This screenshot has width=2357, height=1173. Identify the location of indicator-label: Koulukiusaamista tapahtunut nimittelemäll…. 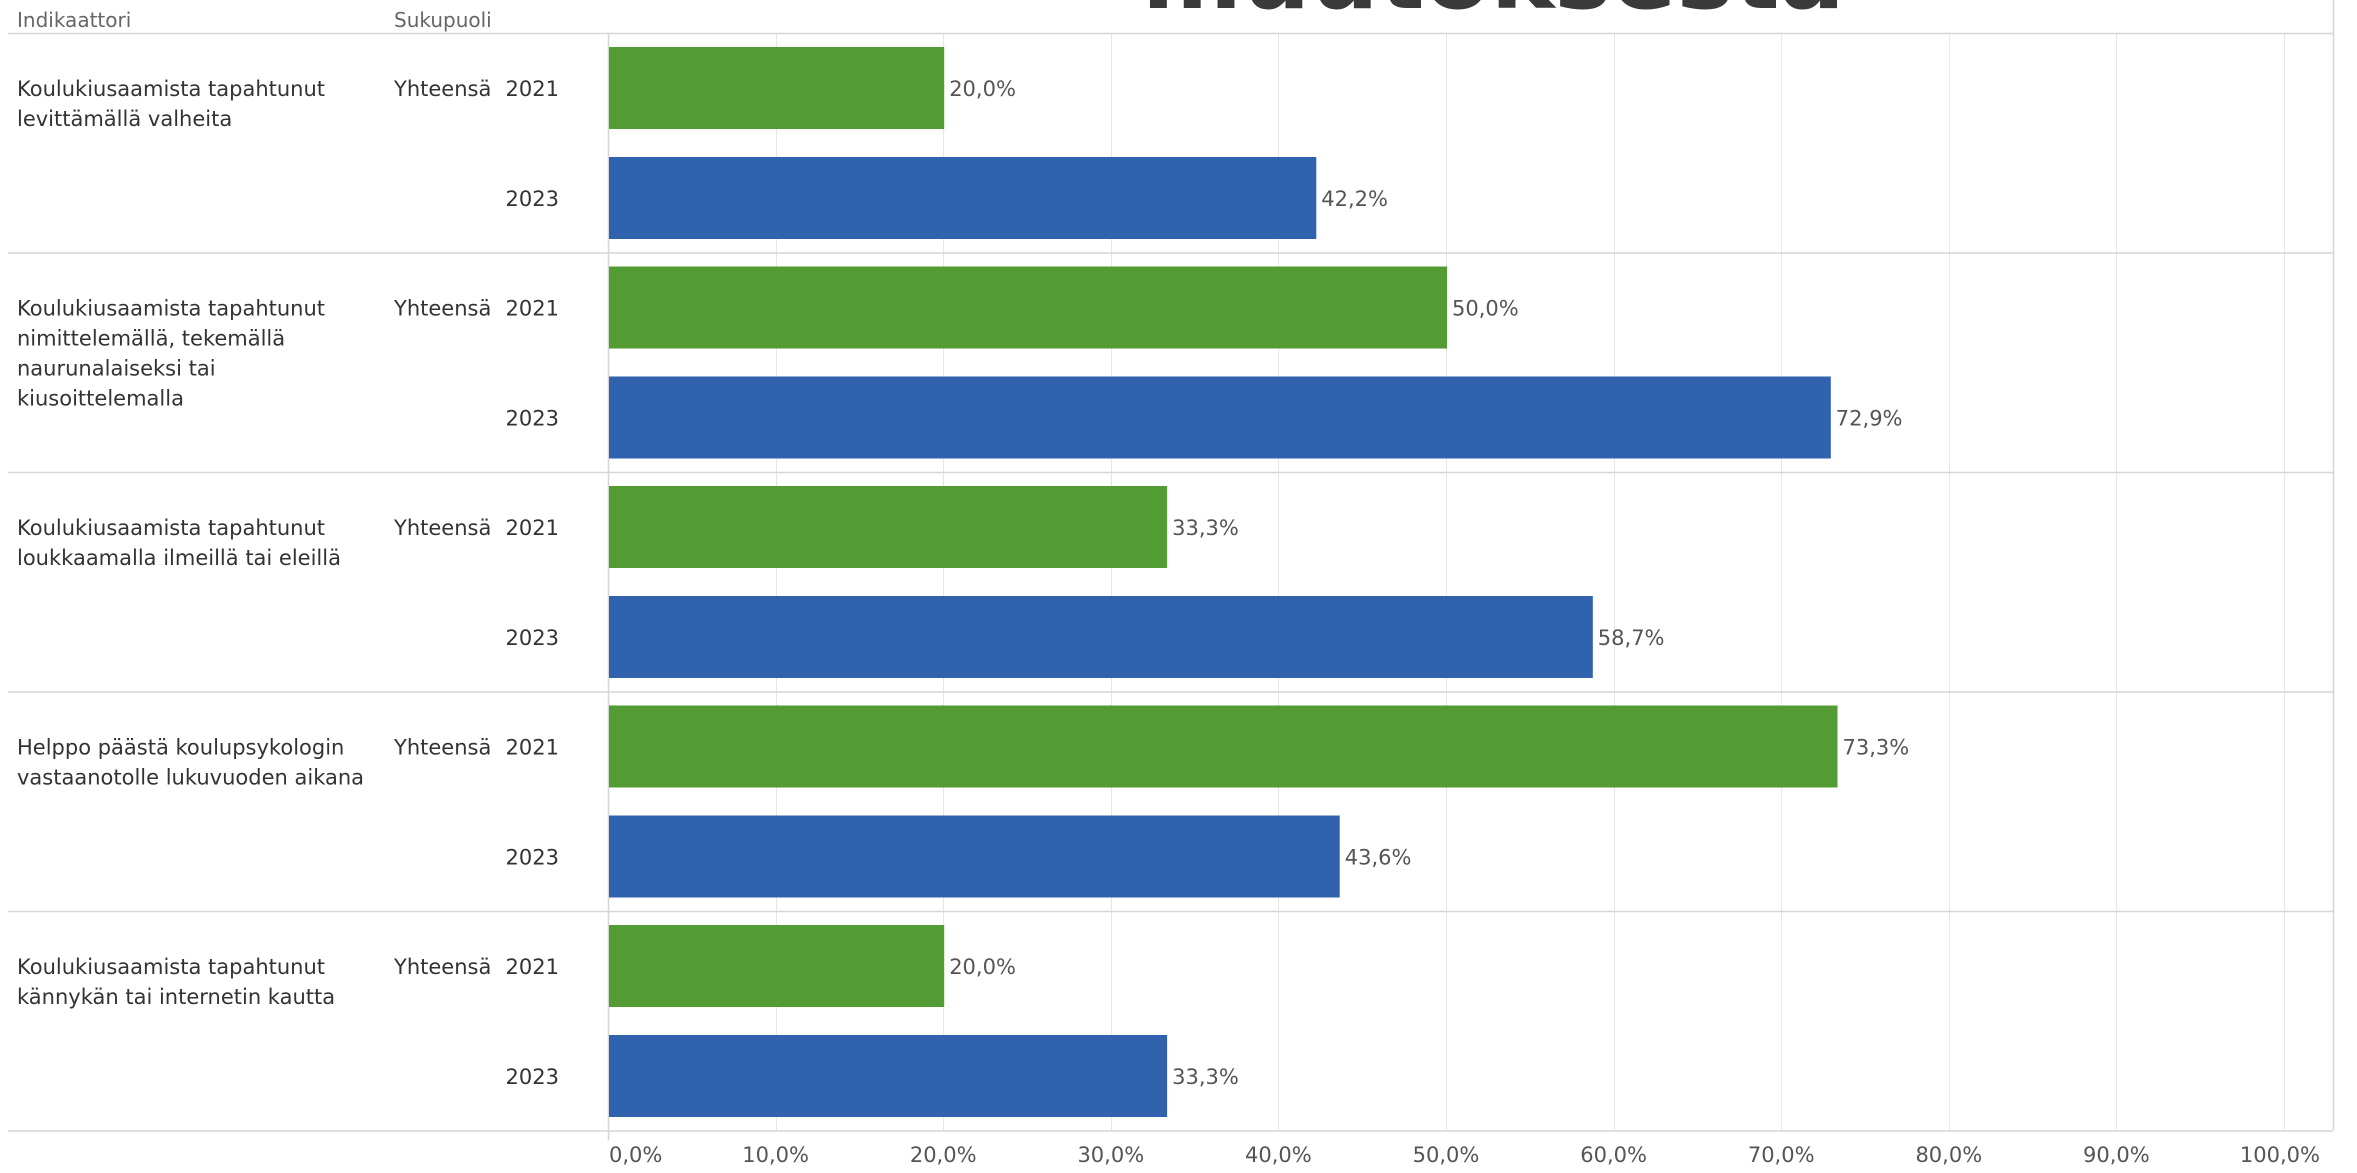
(171, 354).